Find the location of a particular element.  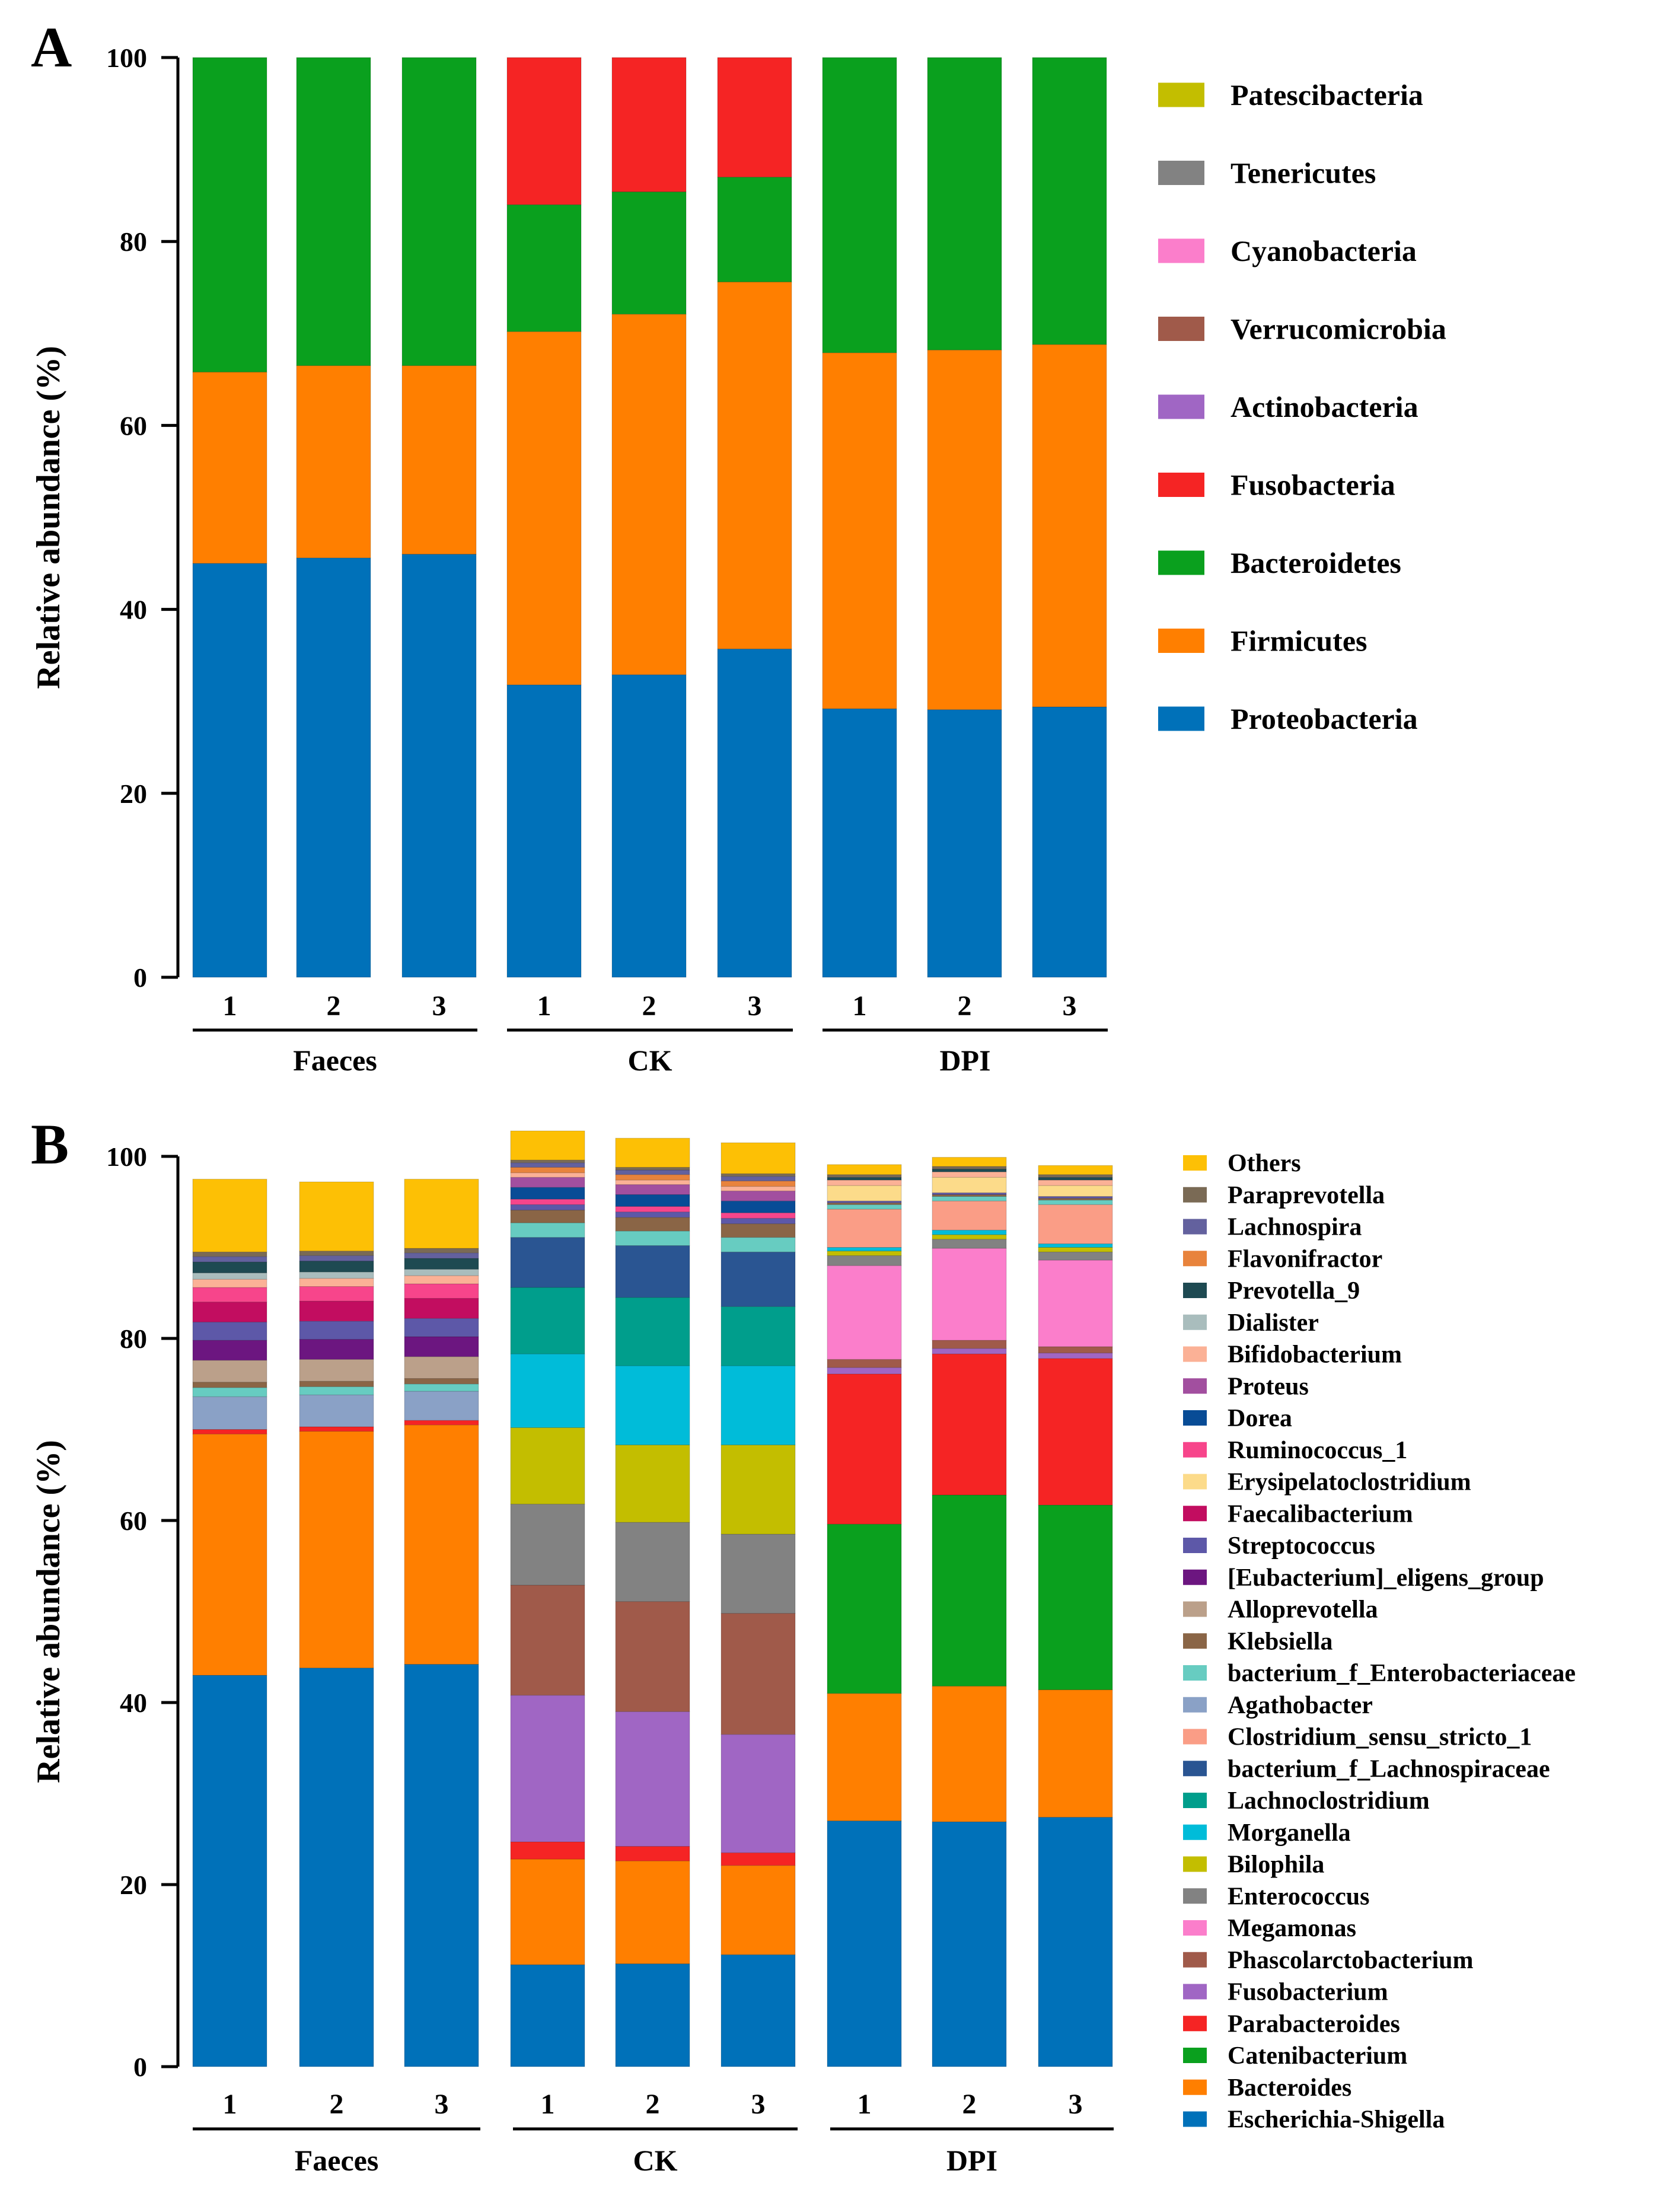

bar-segment-dorea is located at coordinates (547, 1193).